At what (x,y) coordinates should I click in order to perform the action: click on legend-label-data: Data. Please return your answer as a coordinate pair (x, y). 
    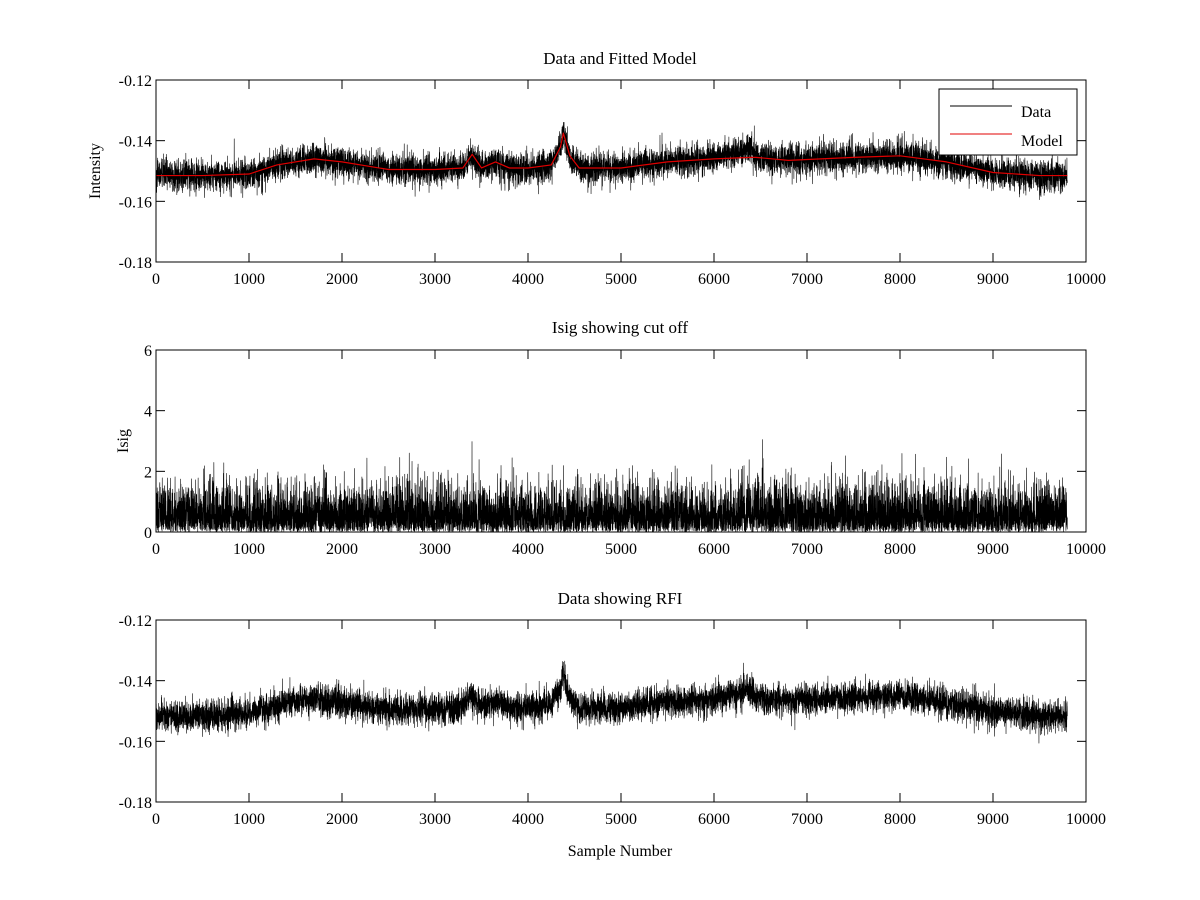
    Looking at the image, I should click on (1036, 112).